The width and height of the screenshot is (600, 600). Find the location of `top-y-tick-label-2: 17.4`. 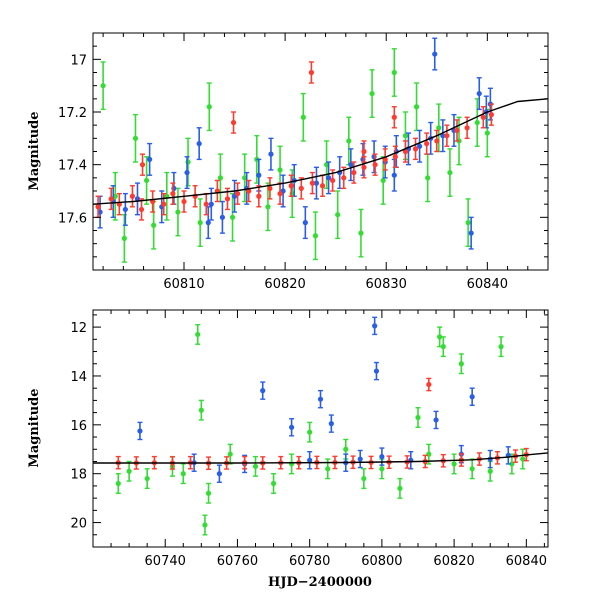

top-y-tick-label-2: 17.4 is located at coordinates (72, 166).